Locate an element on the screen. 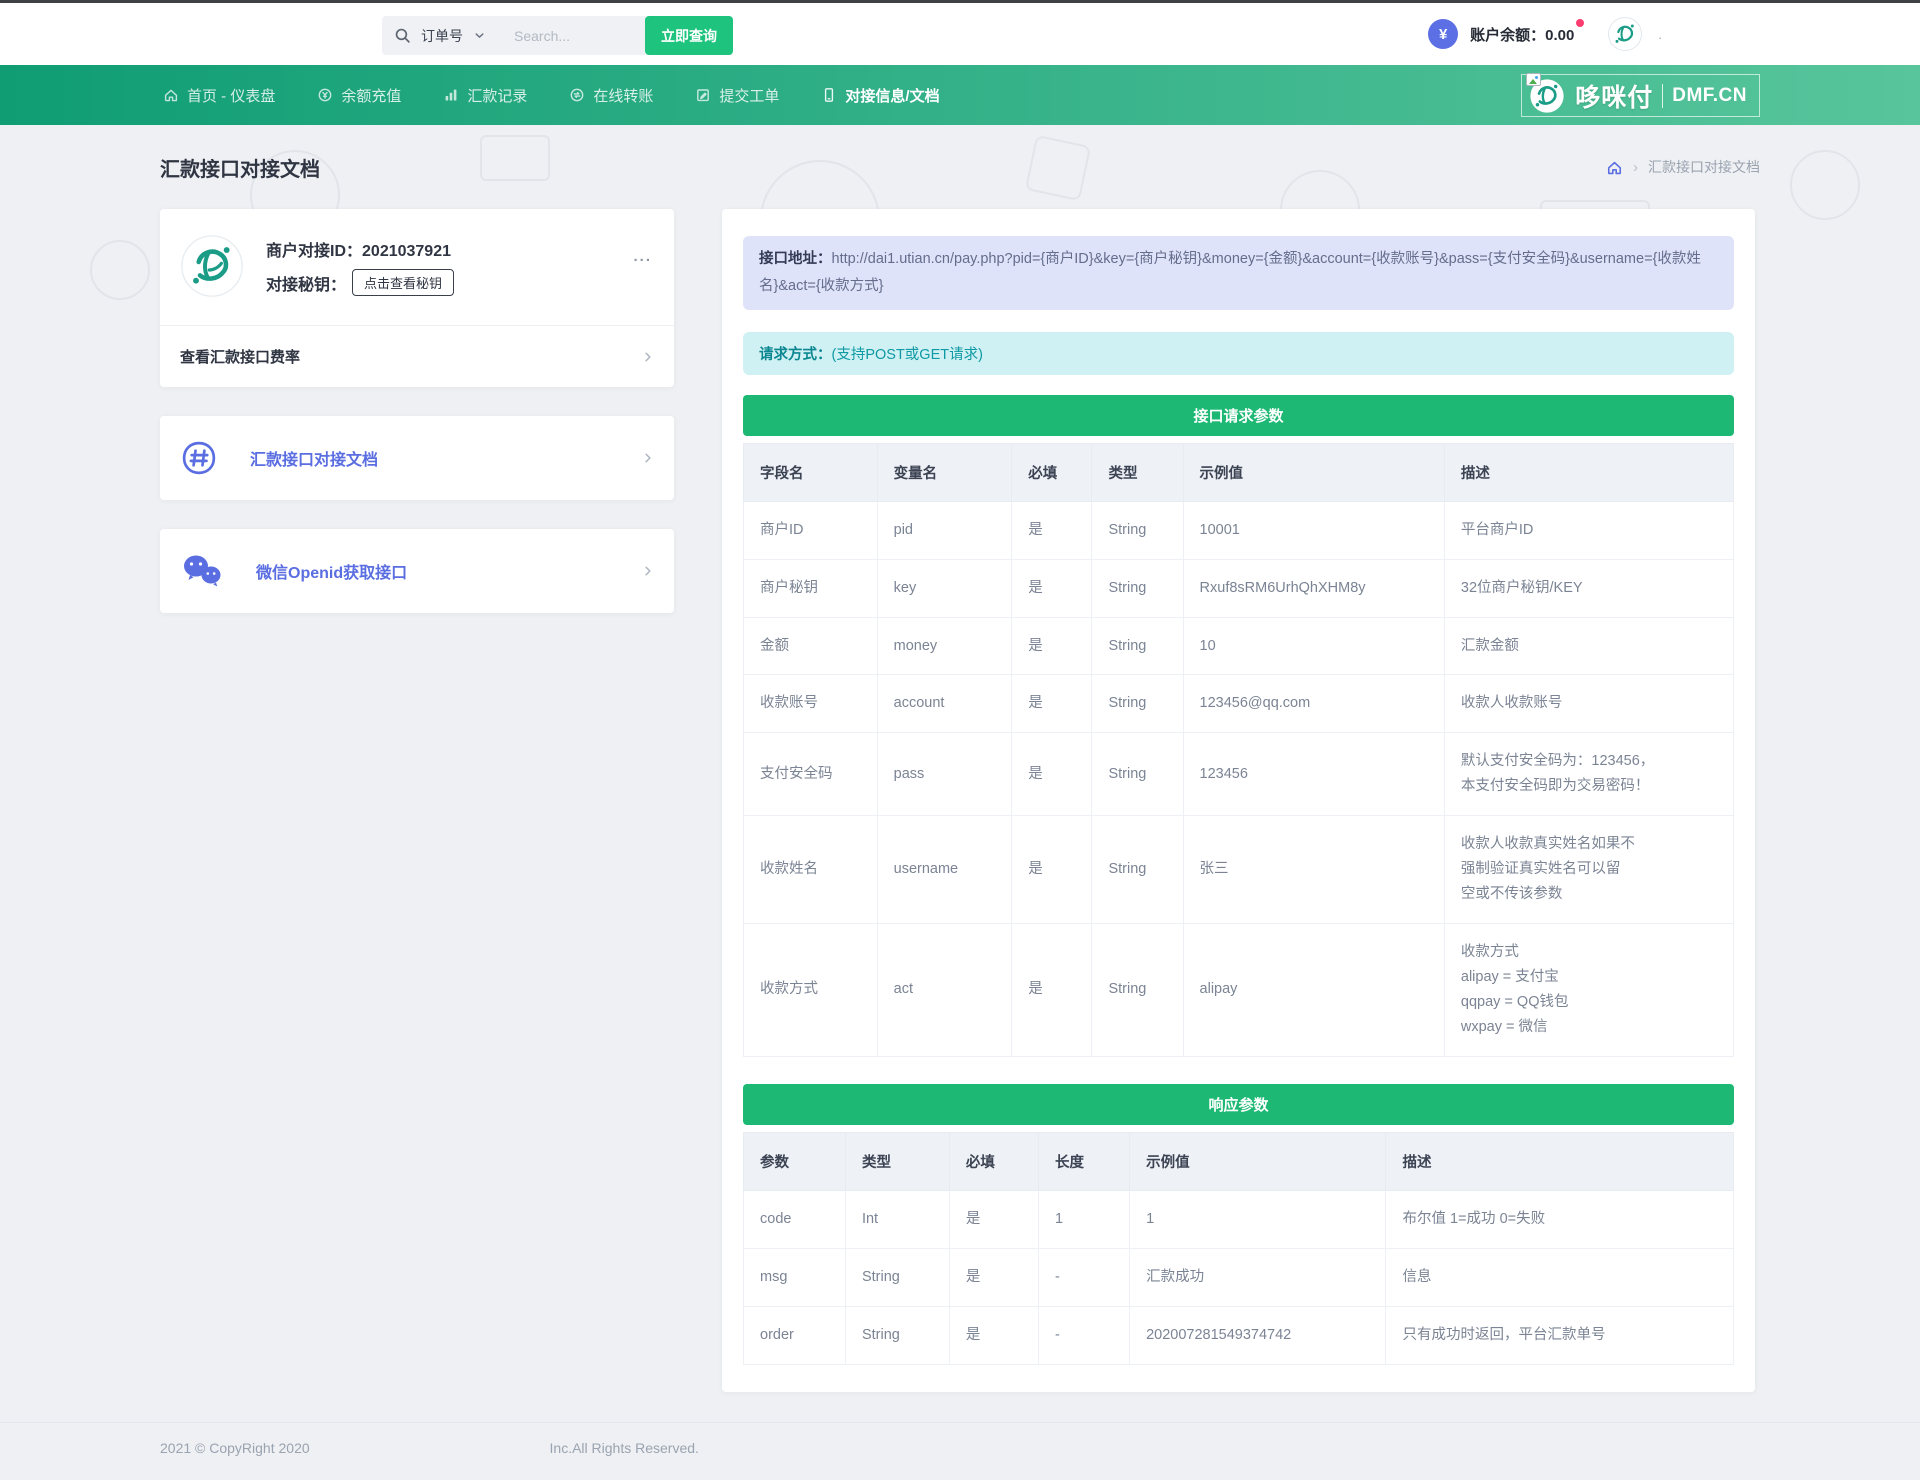  table-cell: 信息 is located at coordinates (1559, 1277).